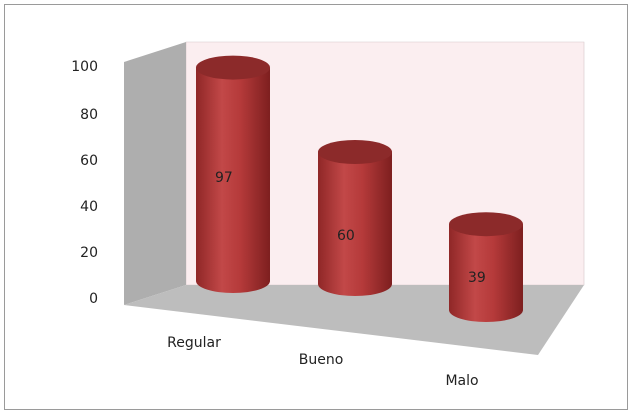 Image resolution: width=634 pixels, height=416 pixels. What do you see at coordinates (89, 207) in the screenshot?
I see `y-tick-label: 40` at bounding box center [89, 207].